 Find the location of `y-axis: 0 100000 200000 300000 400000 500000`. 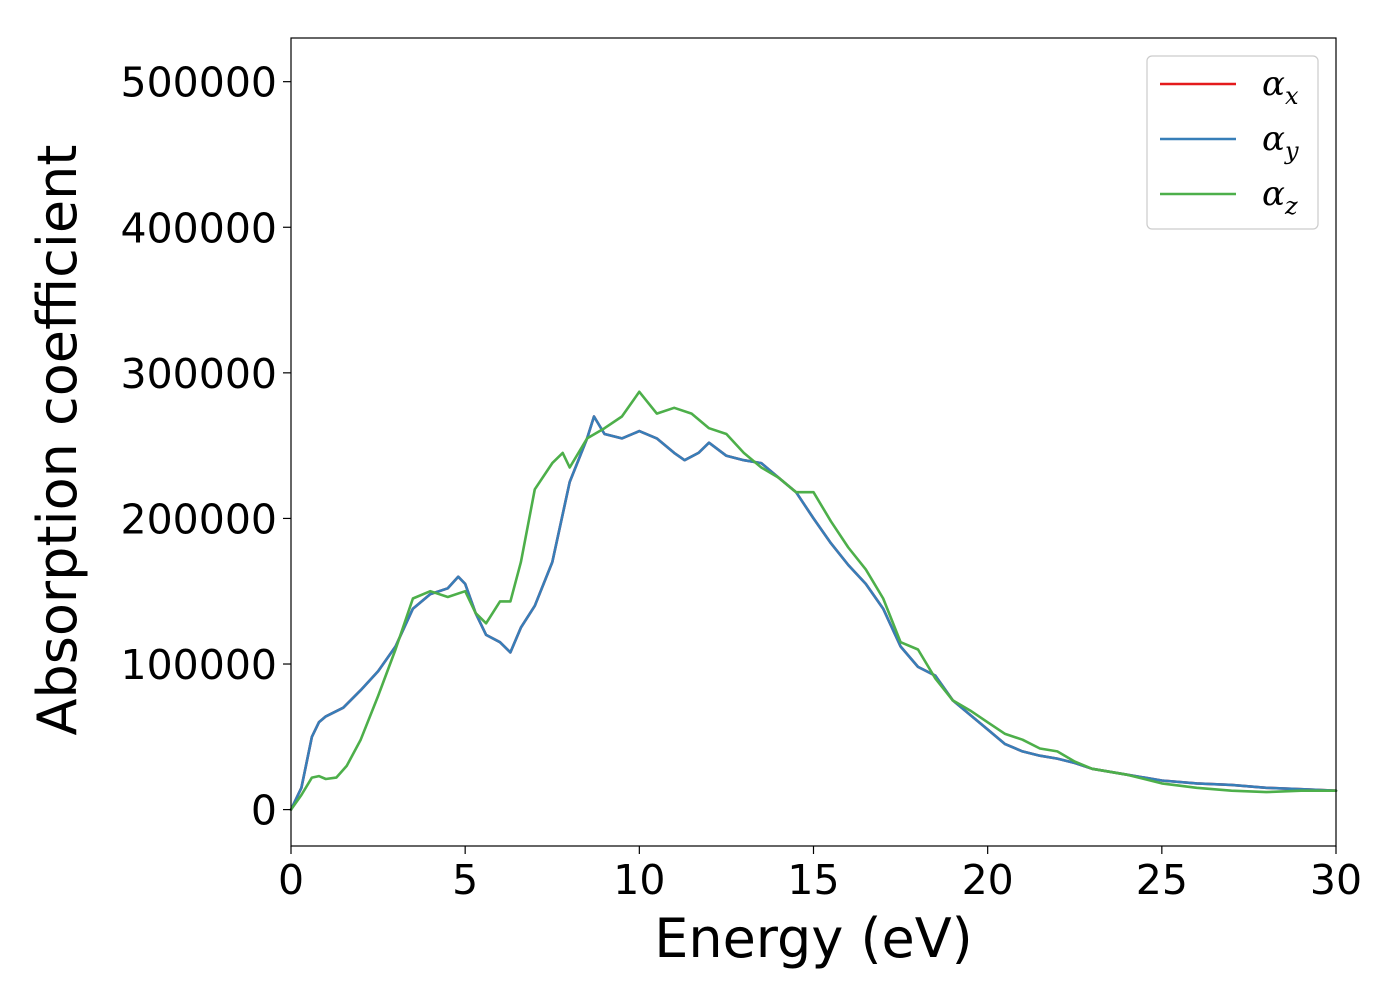

y-axis: 0 100000 200000 300000 400000 500000 is located at coordinates (205, 447).